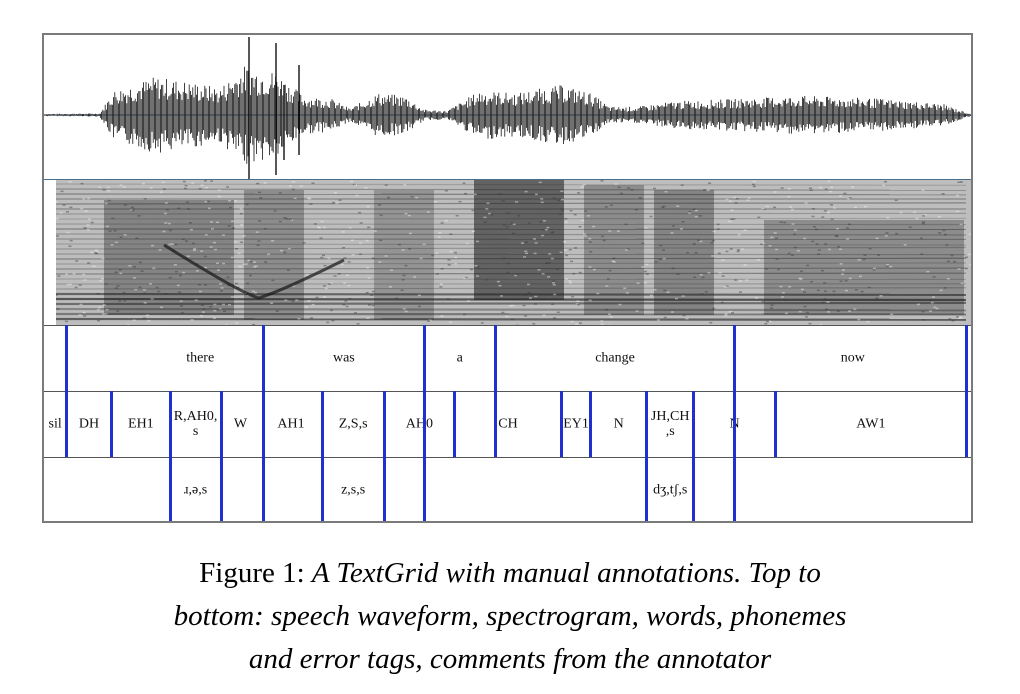  Describe the element at coordinates (519, 240) in the screenshot. I see `spectrogram-energy` at that location.